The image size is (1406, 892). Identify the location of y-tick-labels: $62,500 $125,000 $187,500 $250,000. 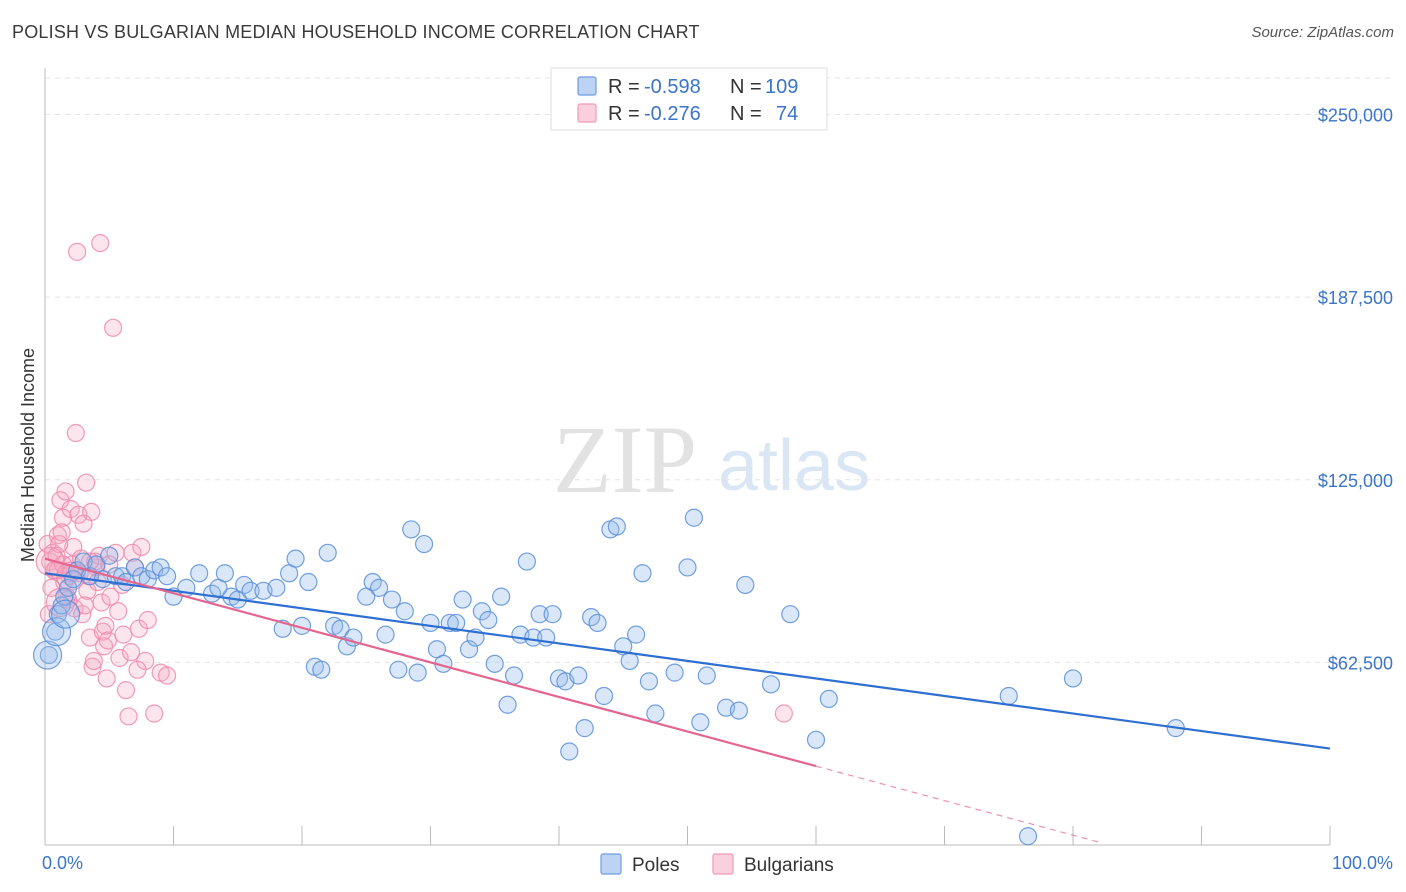
(1355, 390).